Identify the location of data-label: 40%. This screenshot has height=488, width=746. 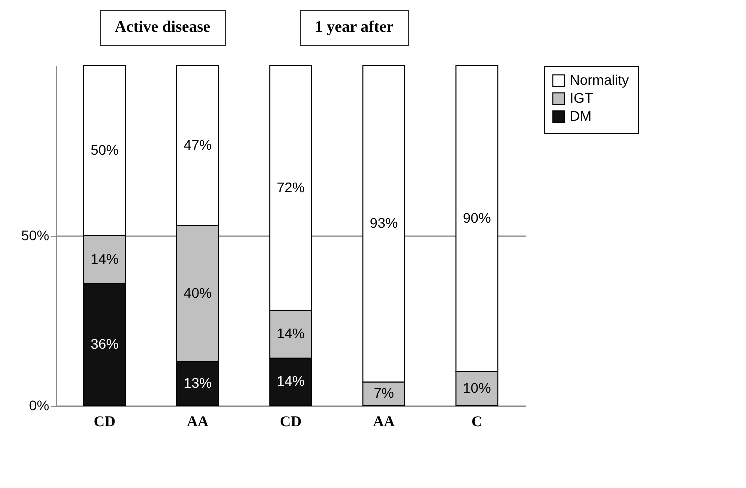
(198, 292).